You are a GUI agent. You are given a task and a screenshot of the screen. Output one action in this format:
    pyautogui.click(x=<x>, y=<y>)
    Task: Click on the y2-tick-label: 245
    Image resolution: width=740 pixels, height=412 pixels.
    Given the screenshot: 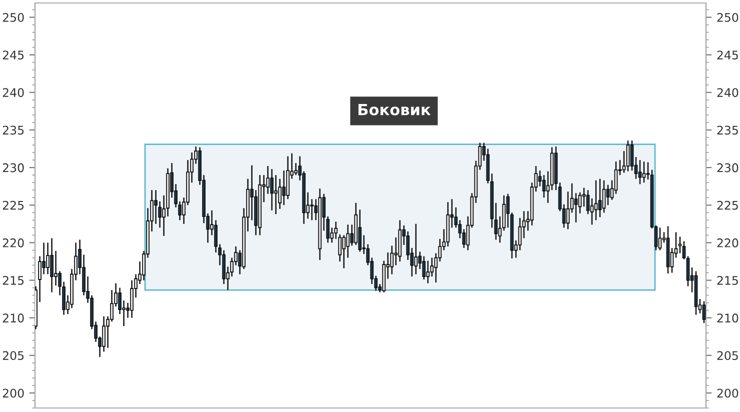 What is the action you would take?
    pyautogui.click(x=727, y=55)
    